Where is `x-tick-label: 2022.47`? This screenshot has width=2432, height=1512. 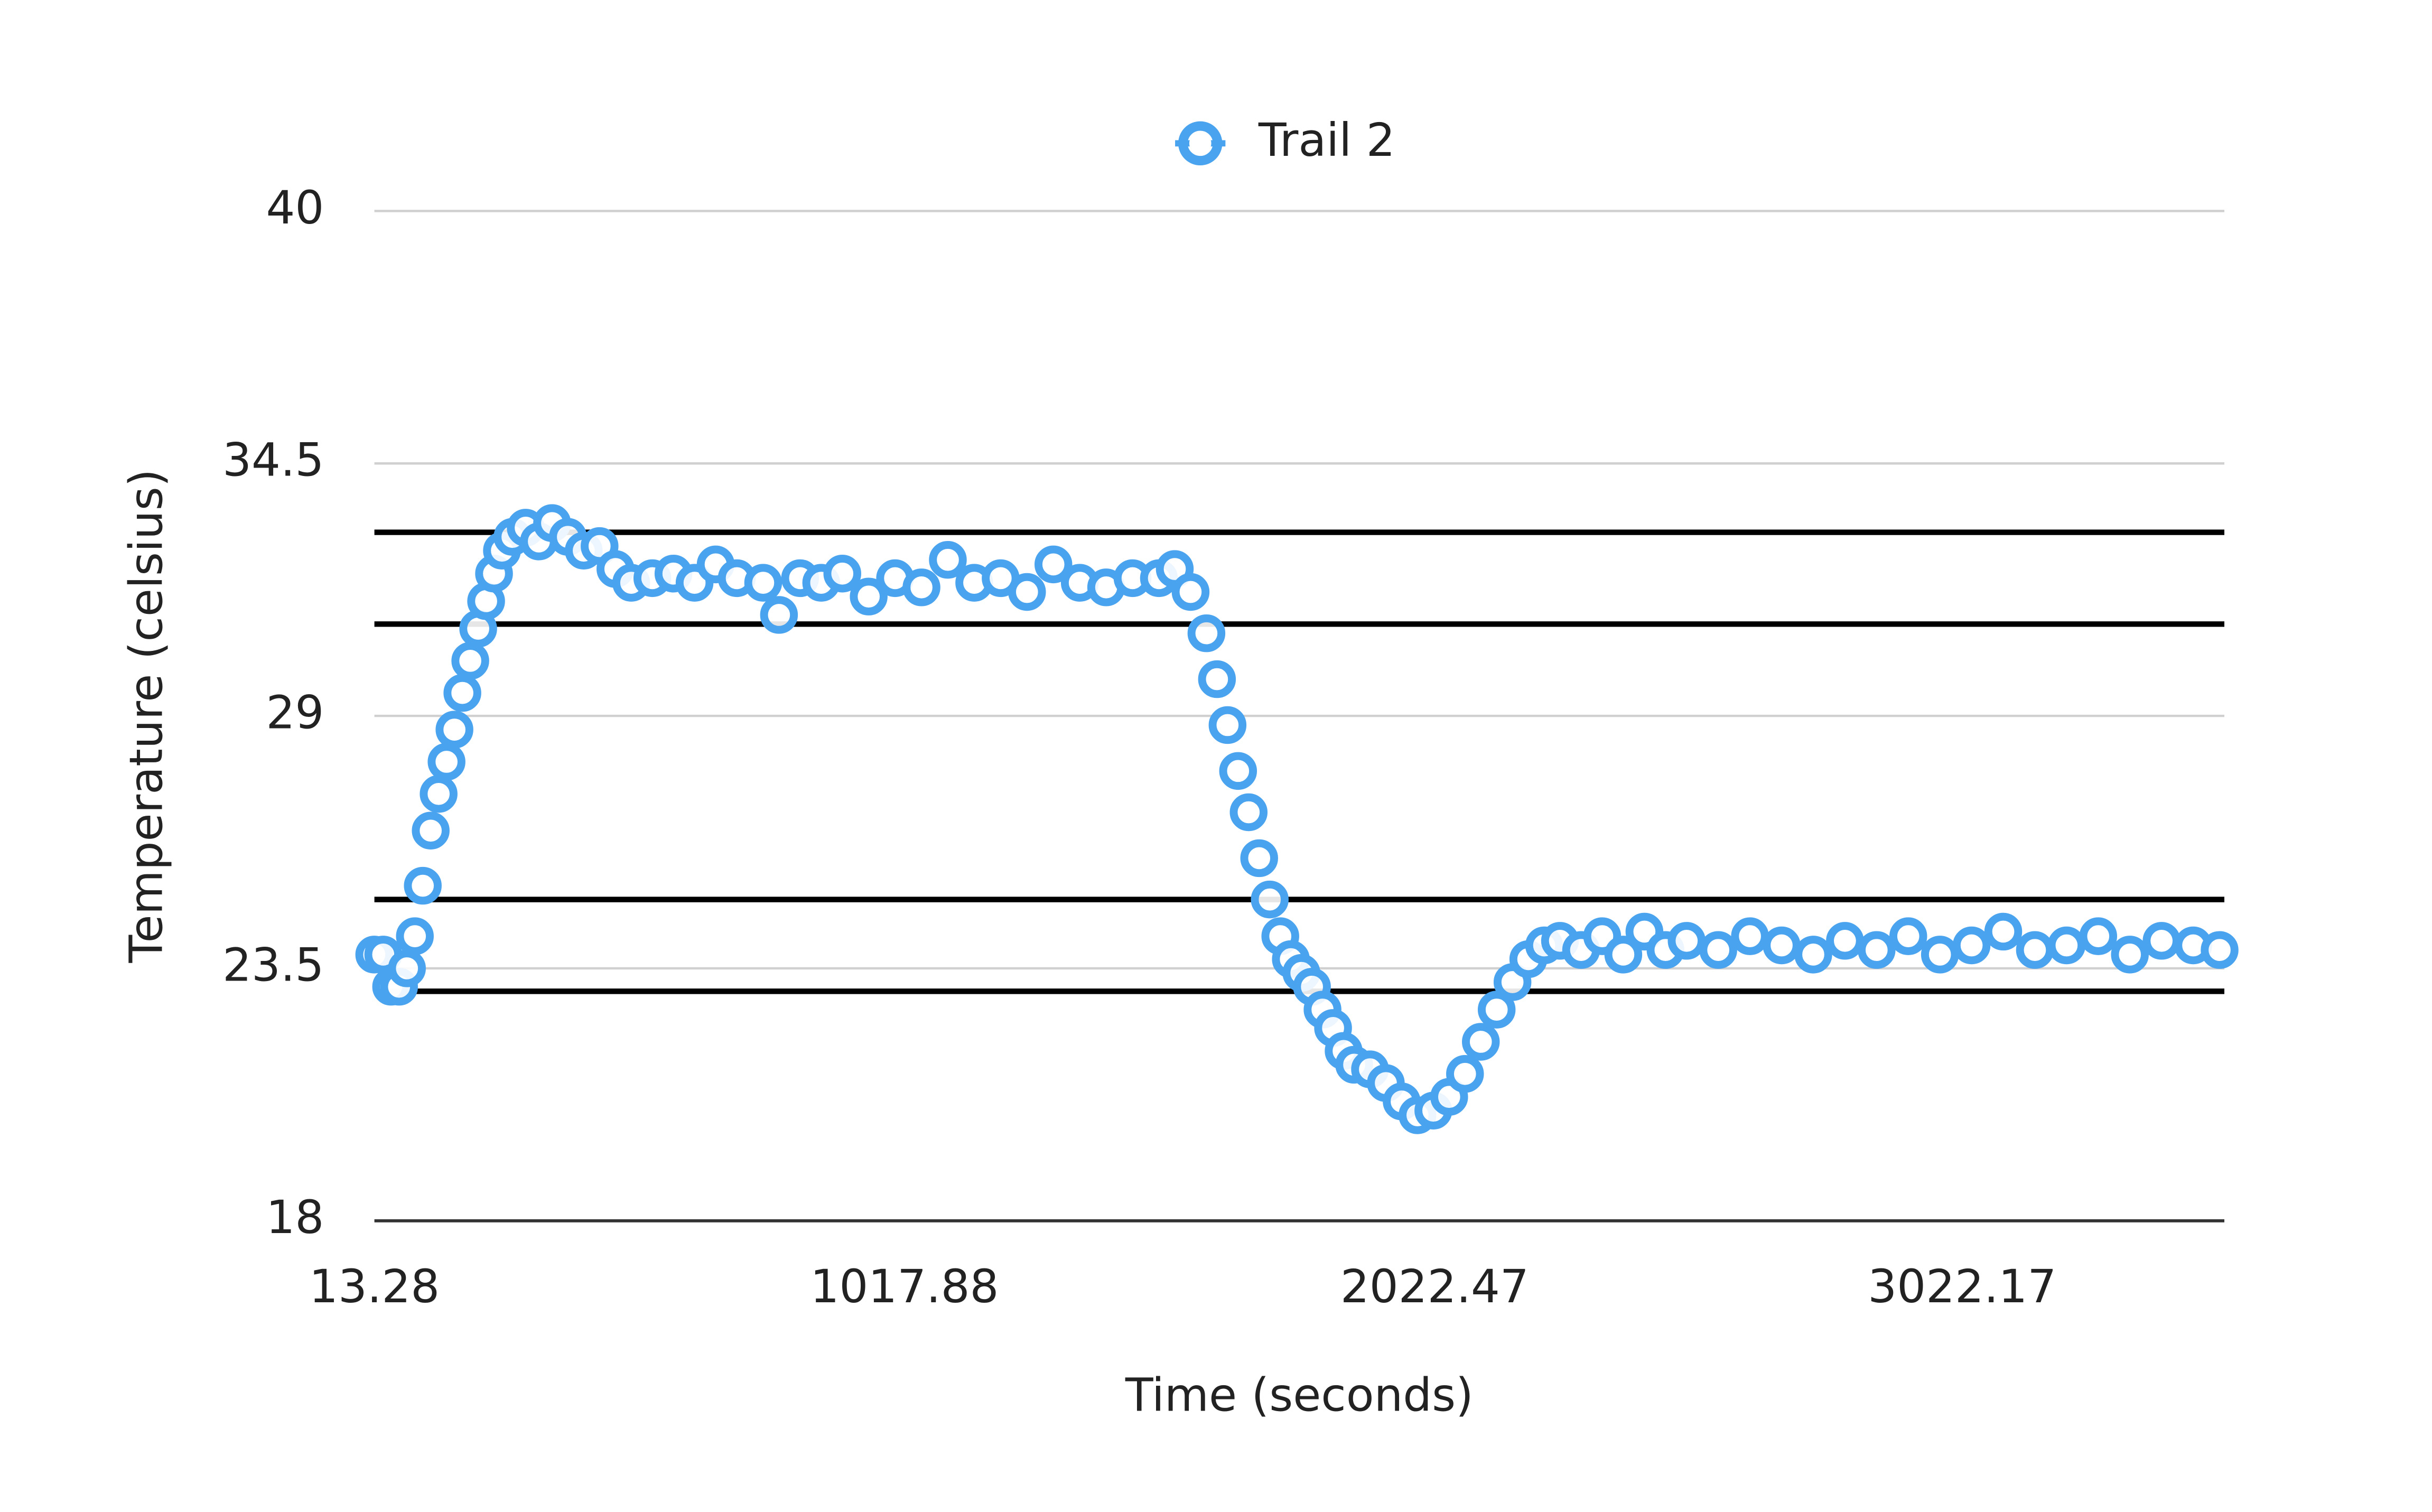 x-tick-label: 2022.47 is located at coordinates (1434, 1287).